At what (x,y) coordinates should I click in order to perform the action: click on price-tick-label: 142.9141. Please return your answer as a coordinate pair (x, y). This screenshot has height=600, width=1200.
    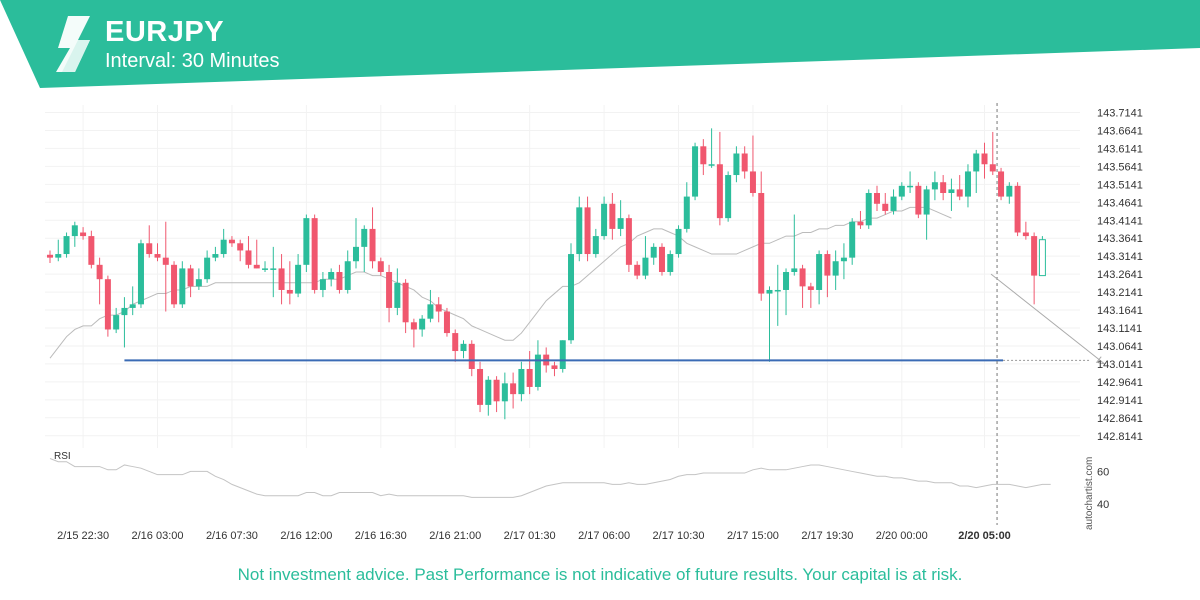
    Looking at the image, I should click on (1120, 401).